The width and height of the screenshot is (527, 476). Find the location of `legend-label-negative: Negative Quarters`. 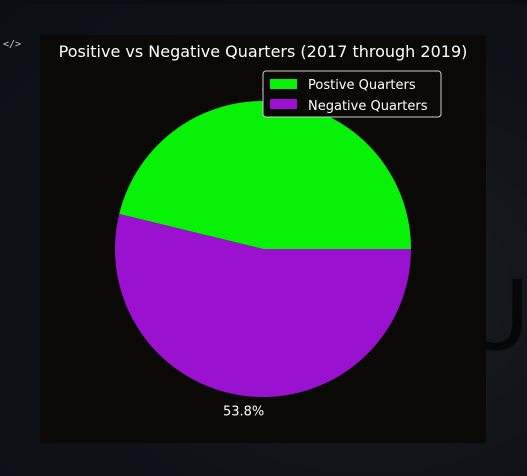

legend-label-negative: Negative Quarters is located at coordinates (368, 106).